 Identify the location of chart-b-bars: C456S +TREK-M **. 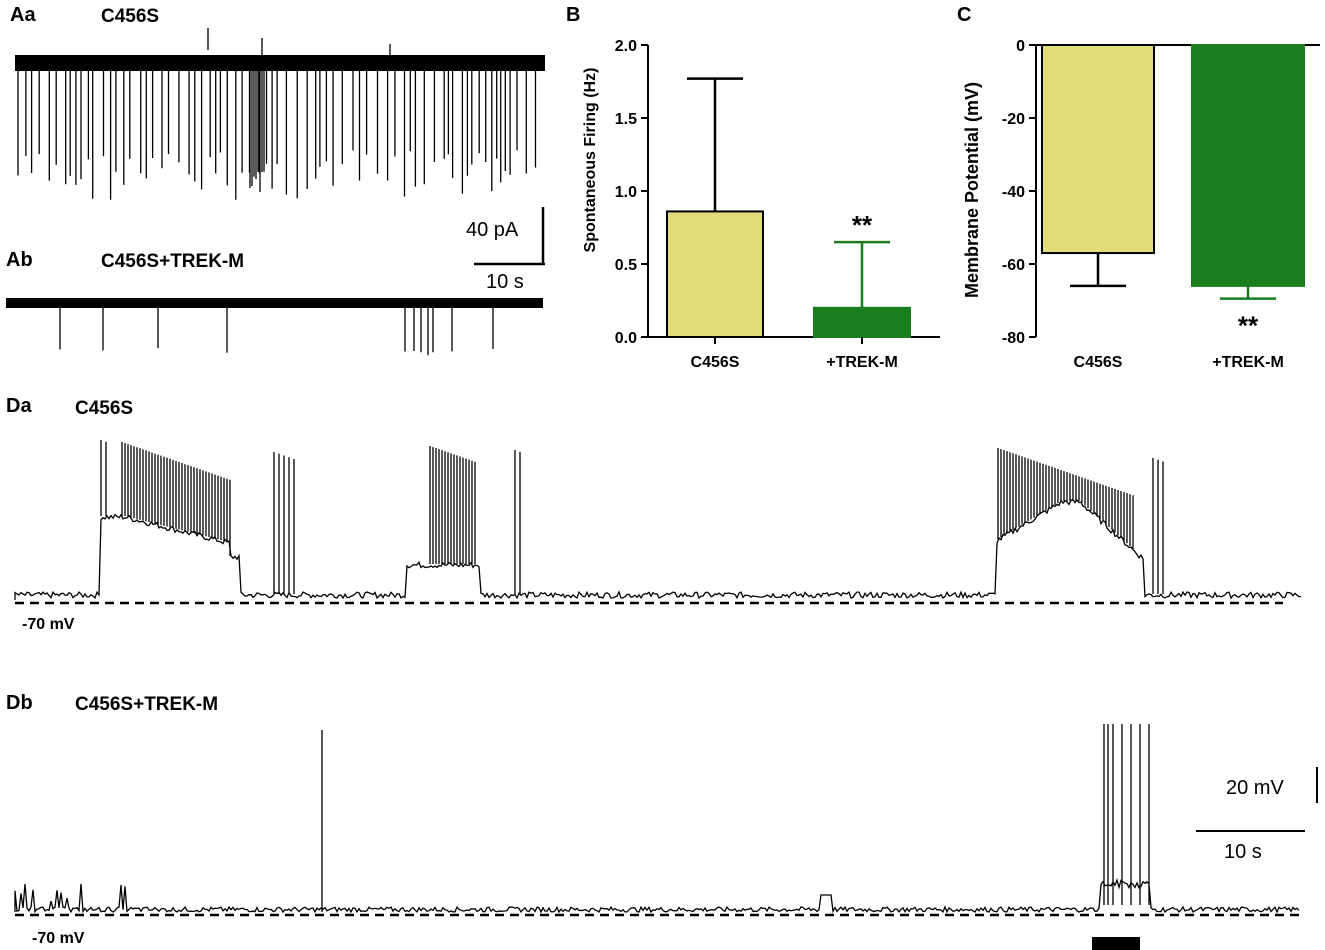
(788, 224).